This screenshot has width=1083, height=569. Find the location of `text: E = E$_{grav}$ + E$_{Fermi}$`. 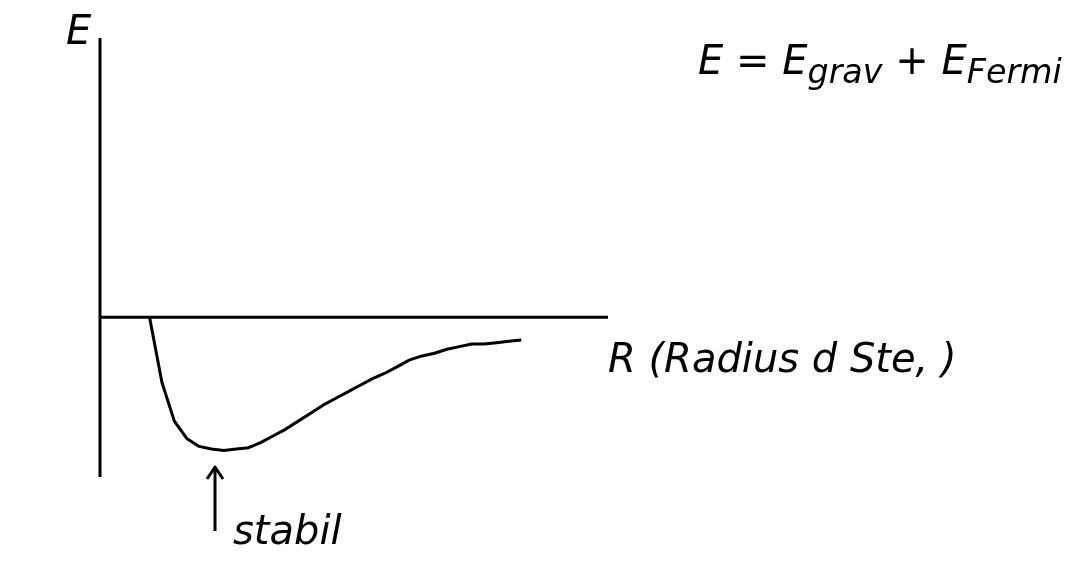

text: E = E$_{grav}$ + E$_{Fermi}$ is located at coordinates (880, 64).